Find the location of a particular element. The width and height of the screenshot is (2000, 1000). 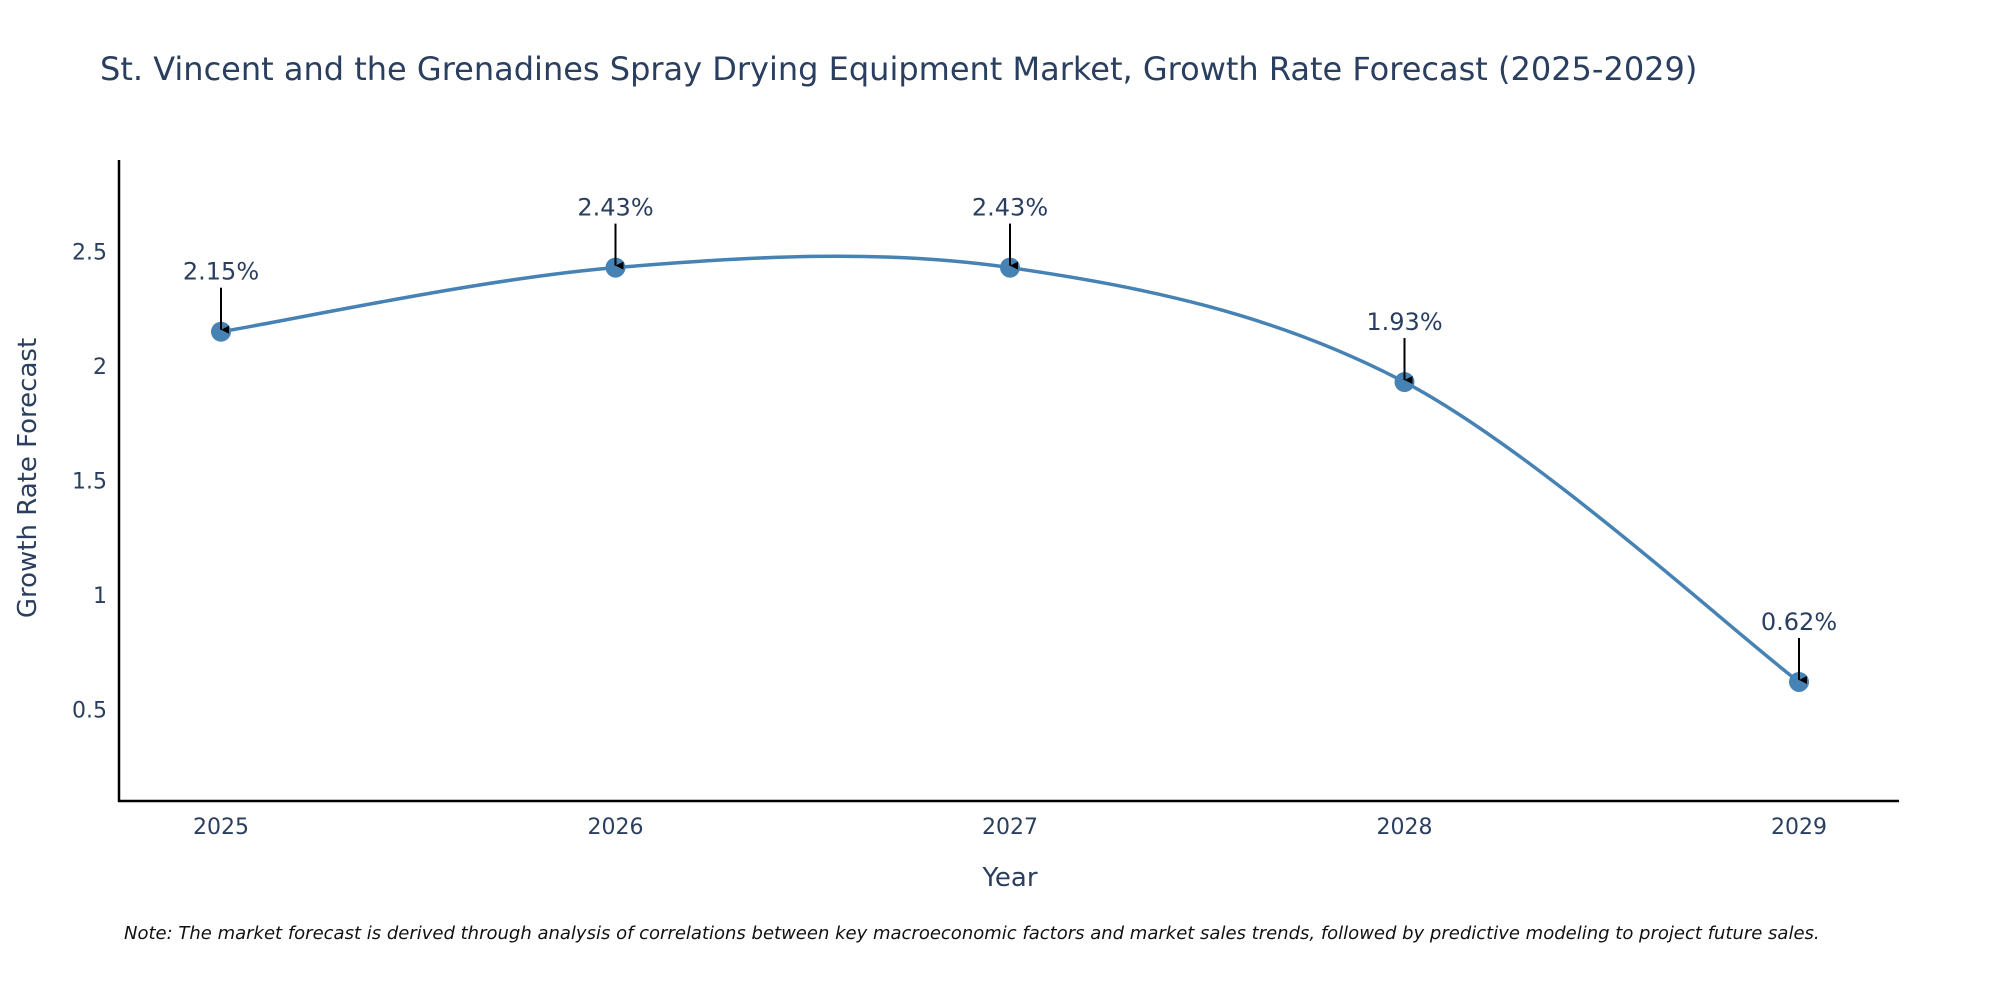

data-label: 0.62% is located at coordinates (1799, 622).